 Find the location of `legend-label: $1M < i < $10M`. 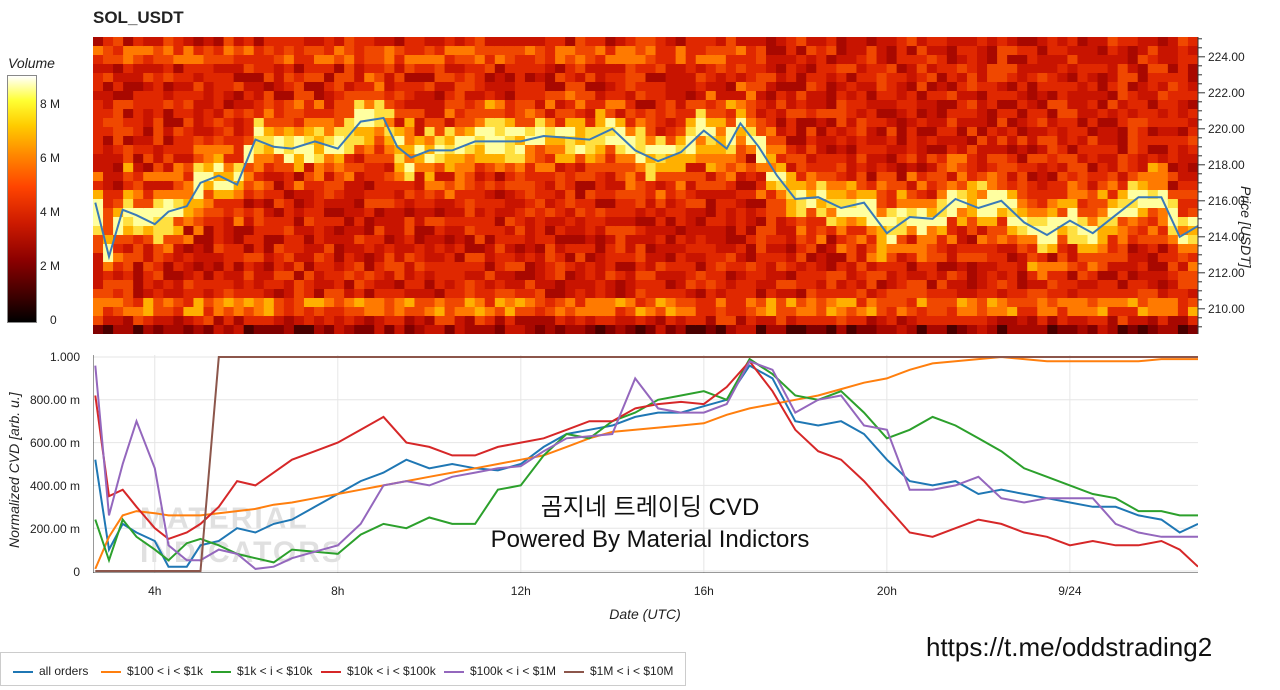

legend-label: $1M < i < $10M is located at coordinates (632, 671).